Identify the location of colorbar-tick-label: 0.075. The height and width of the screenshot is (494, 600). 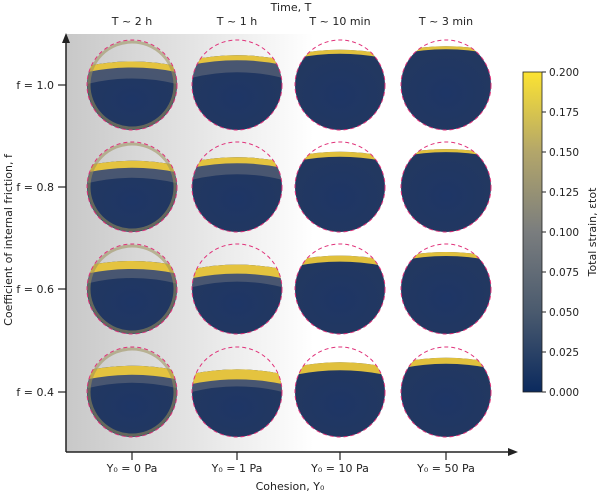
(564, 273).